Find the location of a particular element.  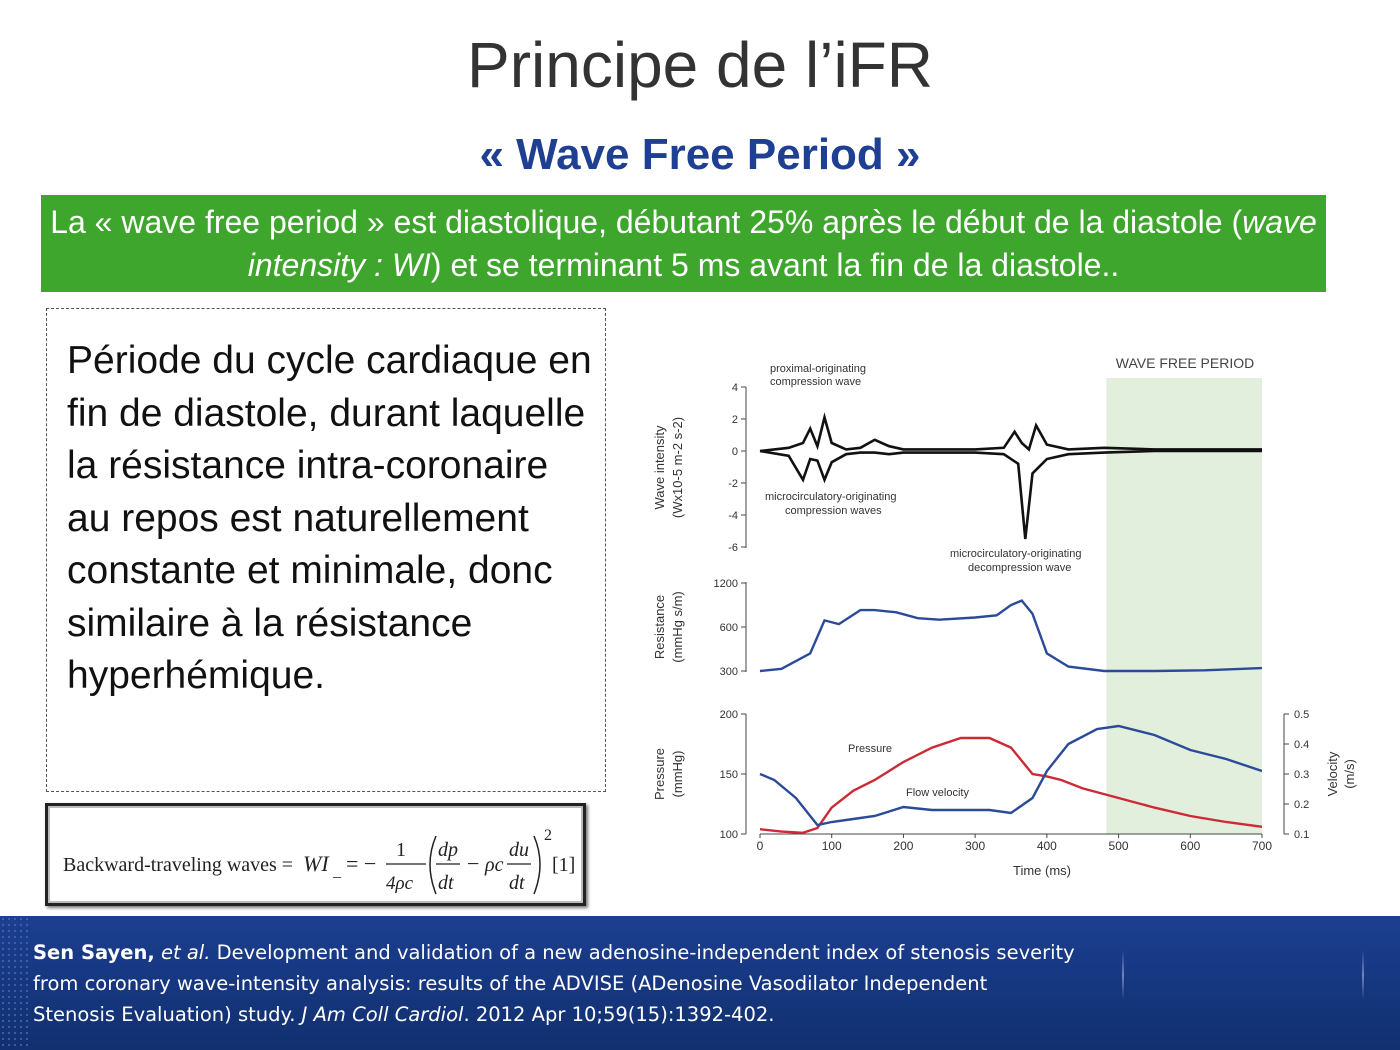

formula-lhs: WI is located at coordinates (316, 863).